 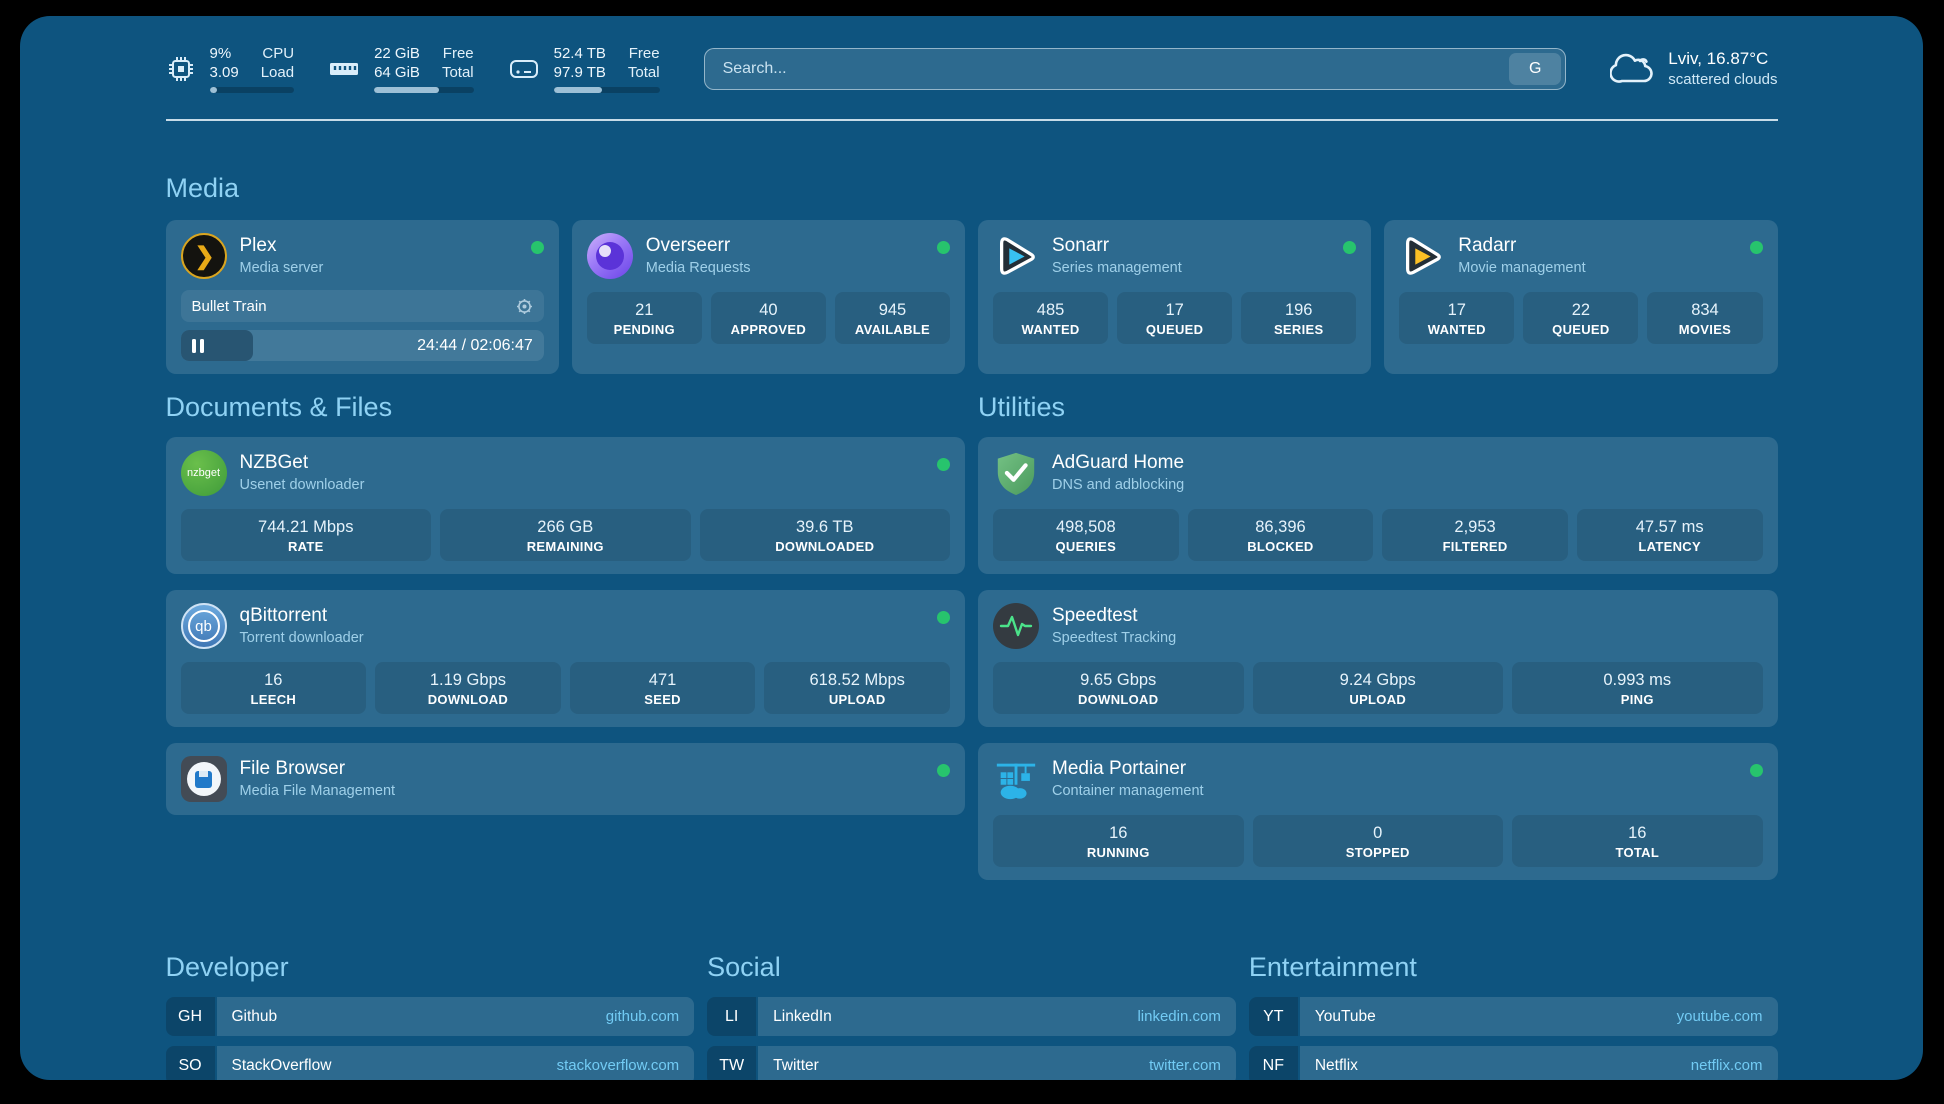 What do you see at coordinates (252, 90) in the screenshot?
I see `cpu-progress-bar` at bounding box center [252, 90].